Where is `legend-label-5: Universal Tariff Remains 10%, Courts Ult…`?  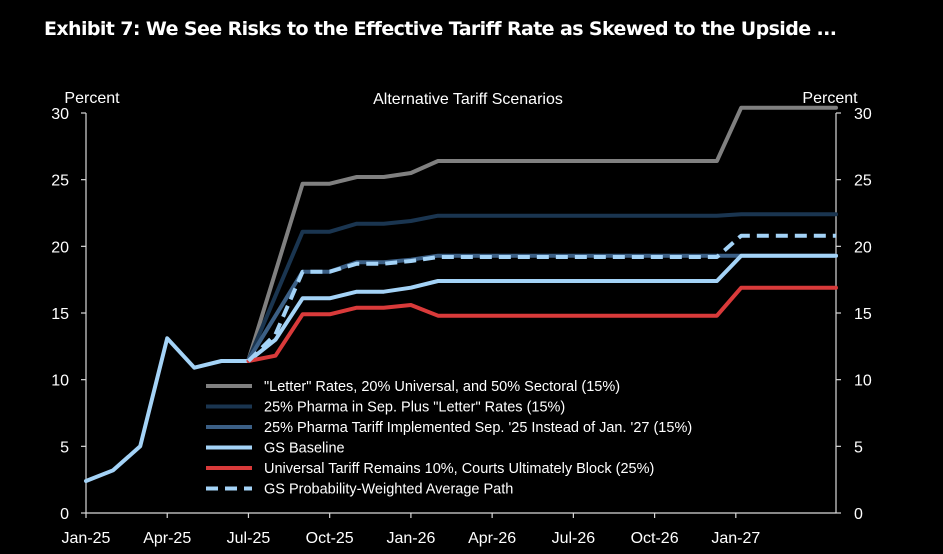 legend-label-5: Universal Tariff Remains 10%, Courts Ult… is located at coordinates (459, 469).